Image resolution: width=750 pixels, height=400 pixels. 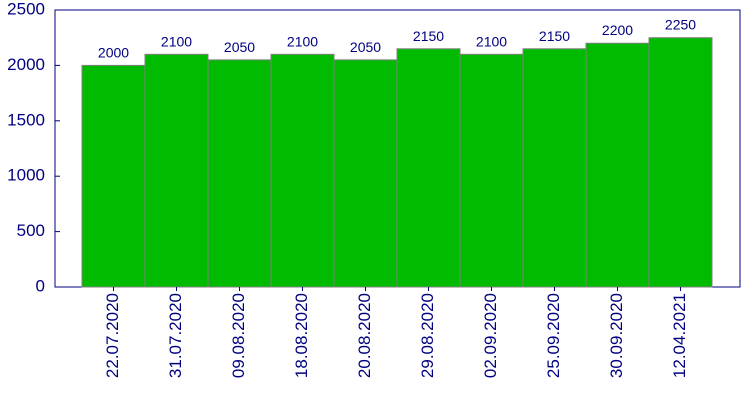 What do you see at coordinates (26, 9) in the screenshot?
I see `y-tick-label: 2500` at bounding box center [26, 9].